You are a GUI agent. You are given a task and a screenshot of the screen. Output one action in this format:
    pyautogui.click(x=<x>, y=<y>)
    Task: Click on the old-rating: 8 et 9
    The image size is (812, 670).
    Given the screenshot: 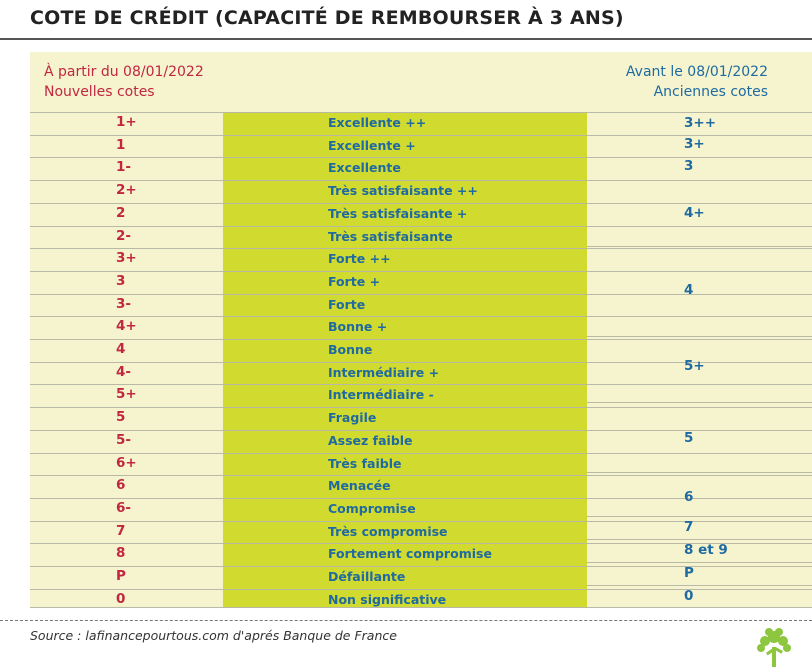 What is the action you would take?
    pyautogui.click(x=706, y=550)
    